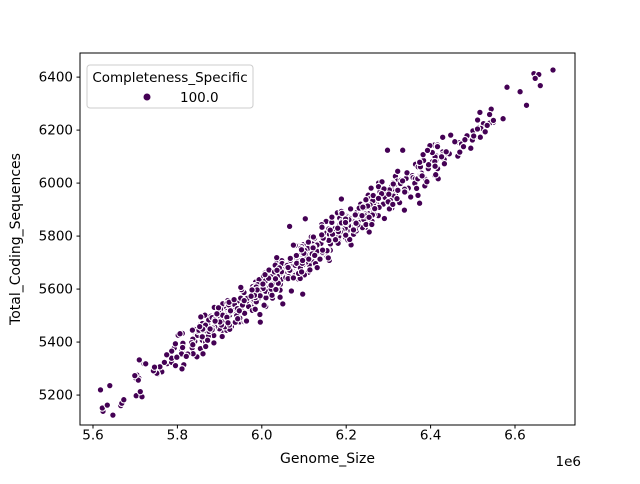 This screenshot has height=484, width=640. I want to click on x-axis-label: Genome_Size, so click(327, 459).